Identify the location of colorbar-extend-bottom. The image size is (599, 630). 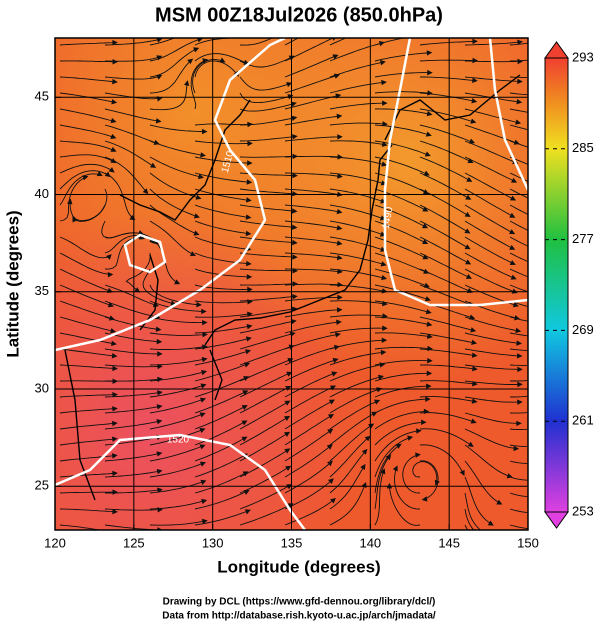
(556, 520).